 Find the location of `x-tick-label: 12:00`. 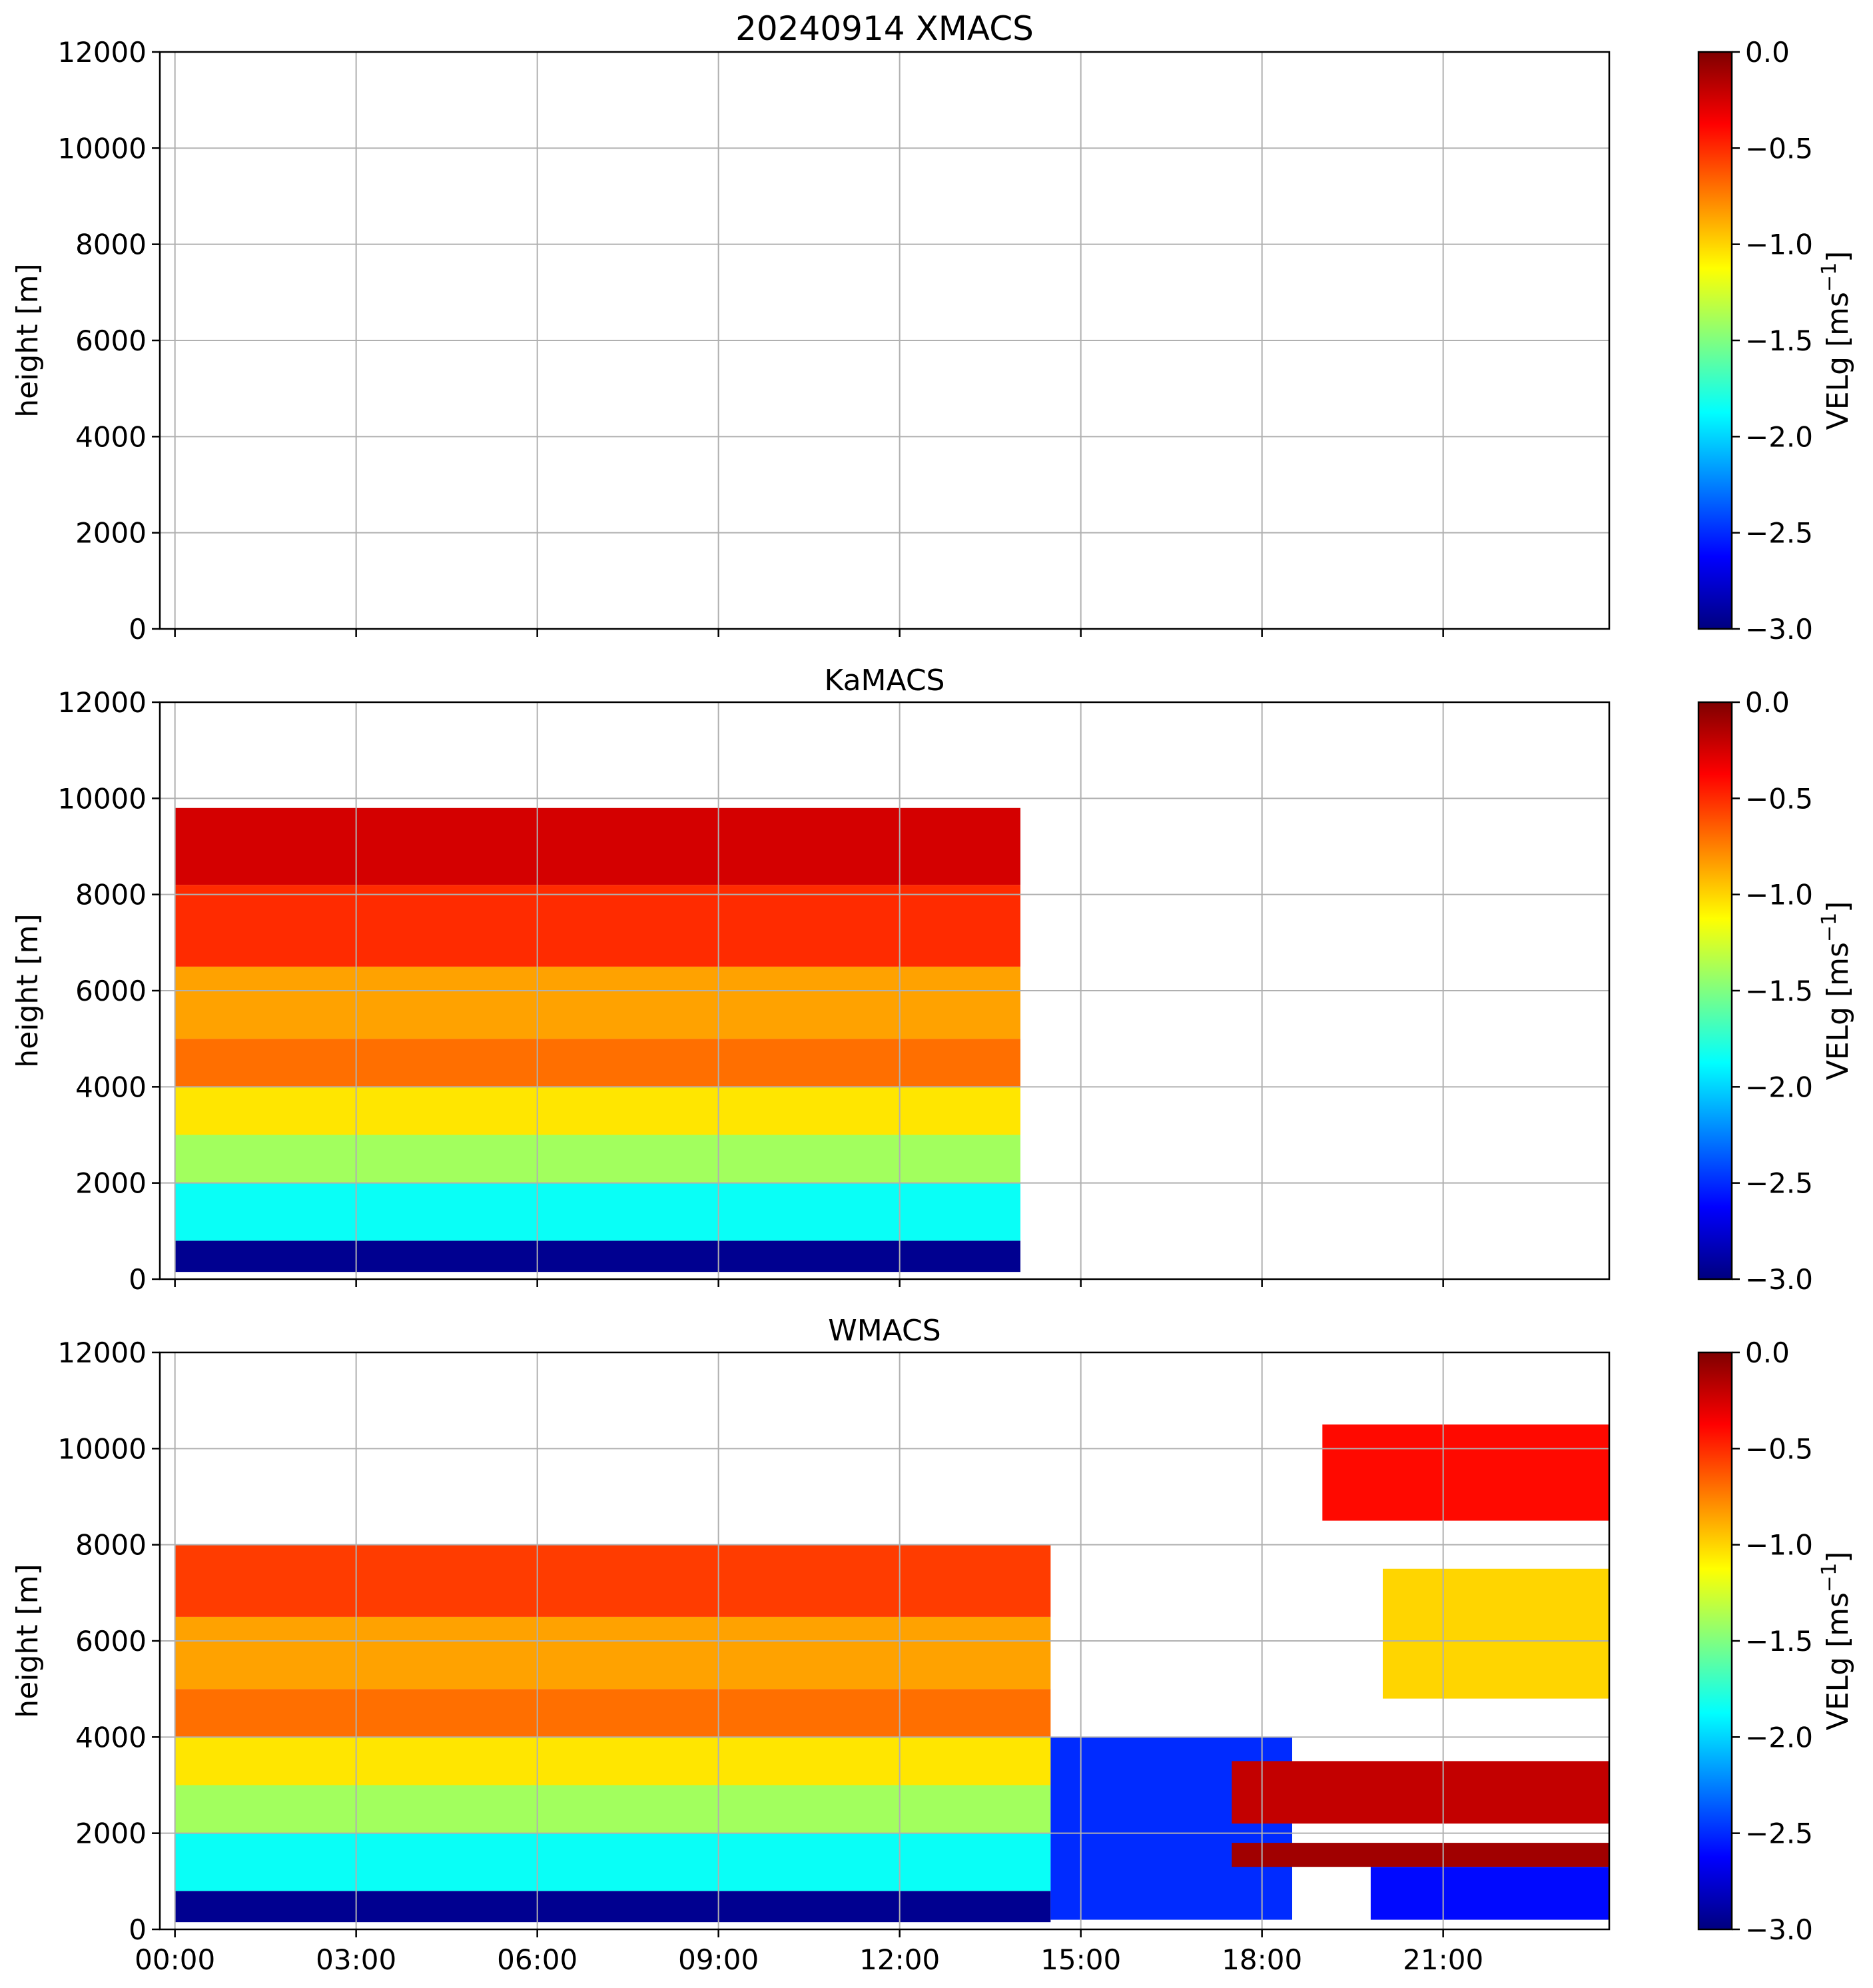

x-tick-label: 12:00 is located at coordinates (900, 1960).